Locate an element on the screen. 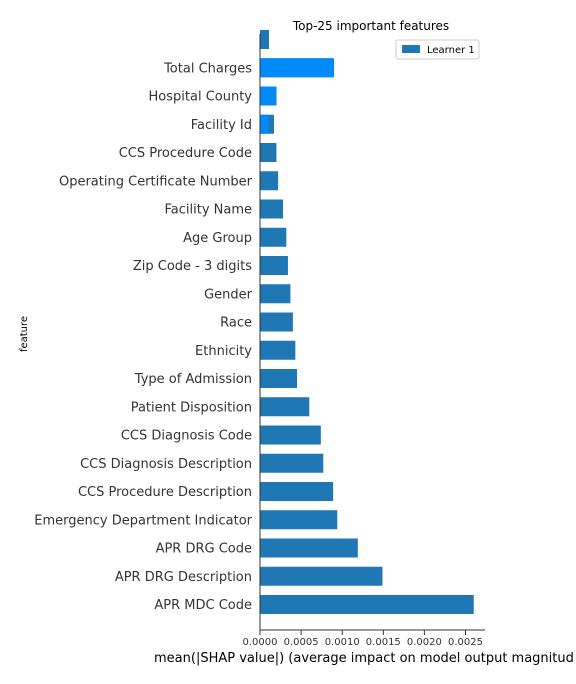 This screenshot has height=684, width=576. legend-box is located at coordinates (437, 49).